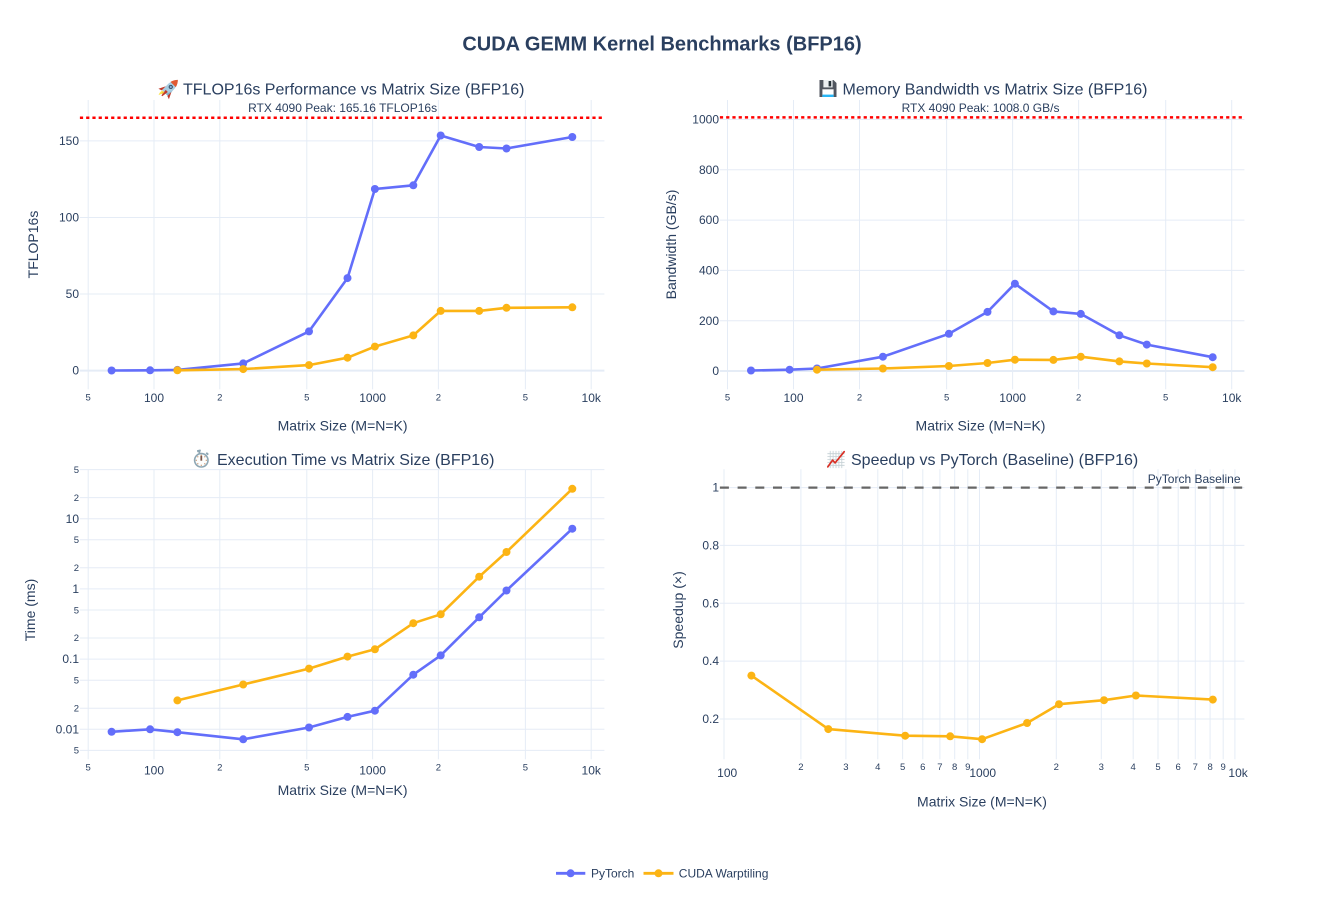 This screenshot has width=1324, height=905. What do you see at coordinates (70, 659) in the screenshot?
I see `svg-text: 0.1` at bounding box center [70, 659].